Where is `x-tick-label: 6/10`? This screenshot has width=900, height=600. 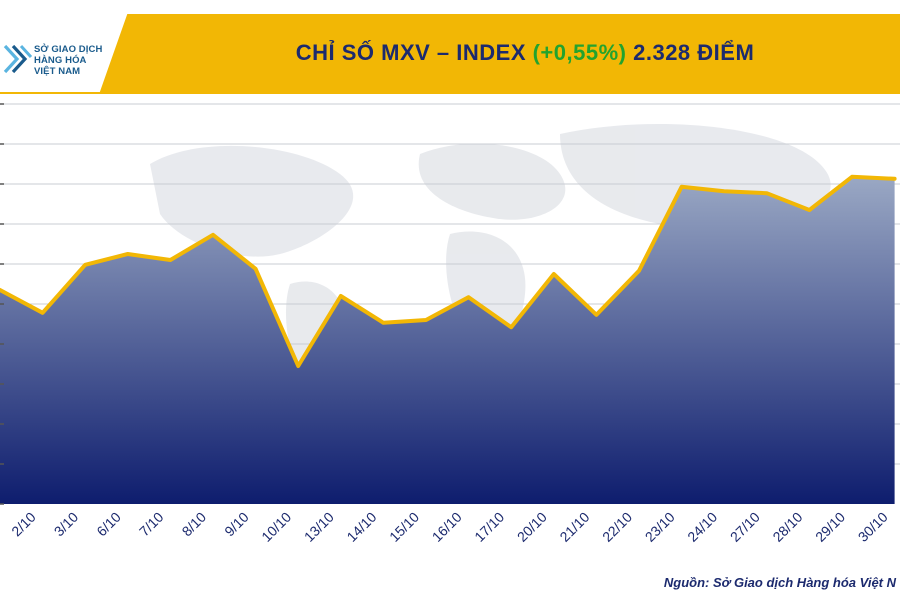 x-tick-label: 6/10 is located at coordinates (108, 524).